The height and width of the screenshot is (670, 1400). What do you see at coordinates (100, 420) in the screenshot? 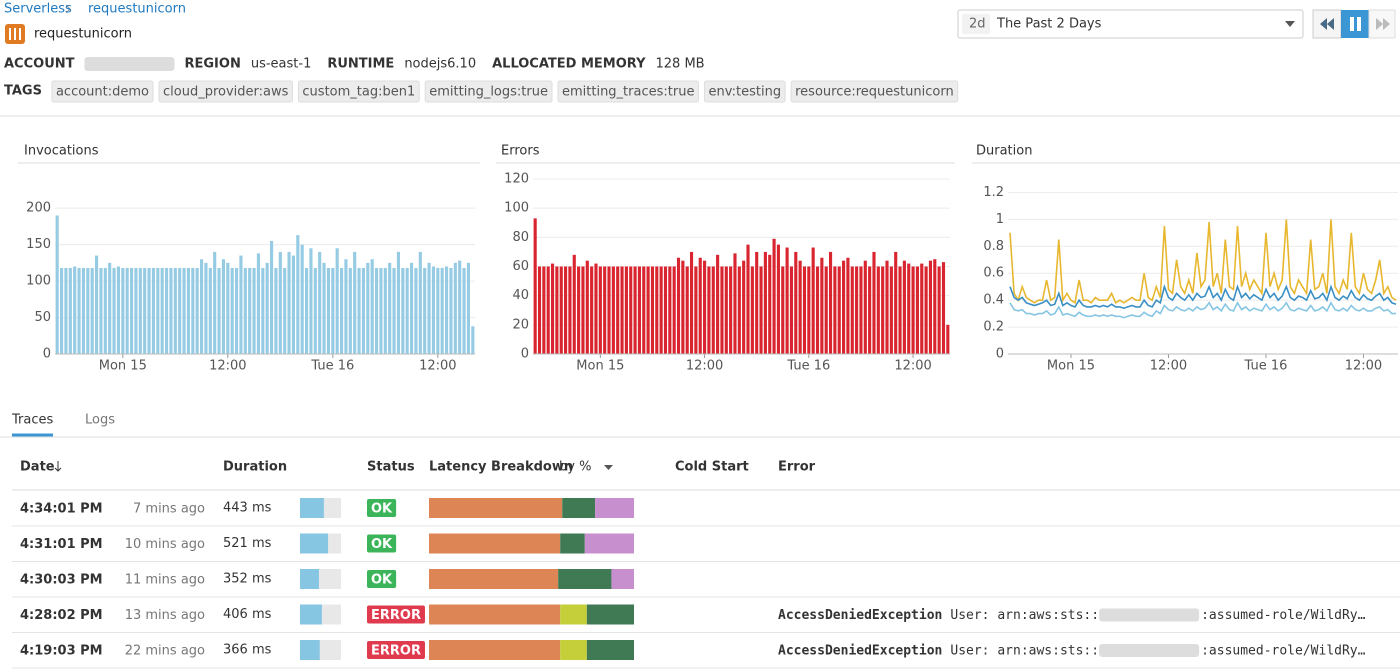
I see `tab: Logs` at bounding box center [100, 420].